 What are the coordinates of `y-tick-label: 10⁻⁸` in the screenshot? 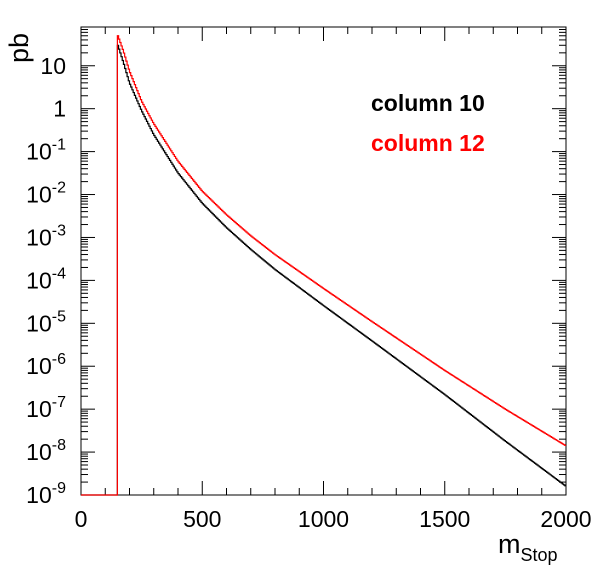 It's located at (46, 451).